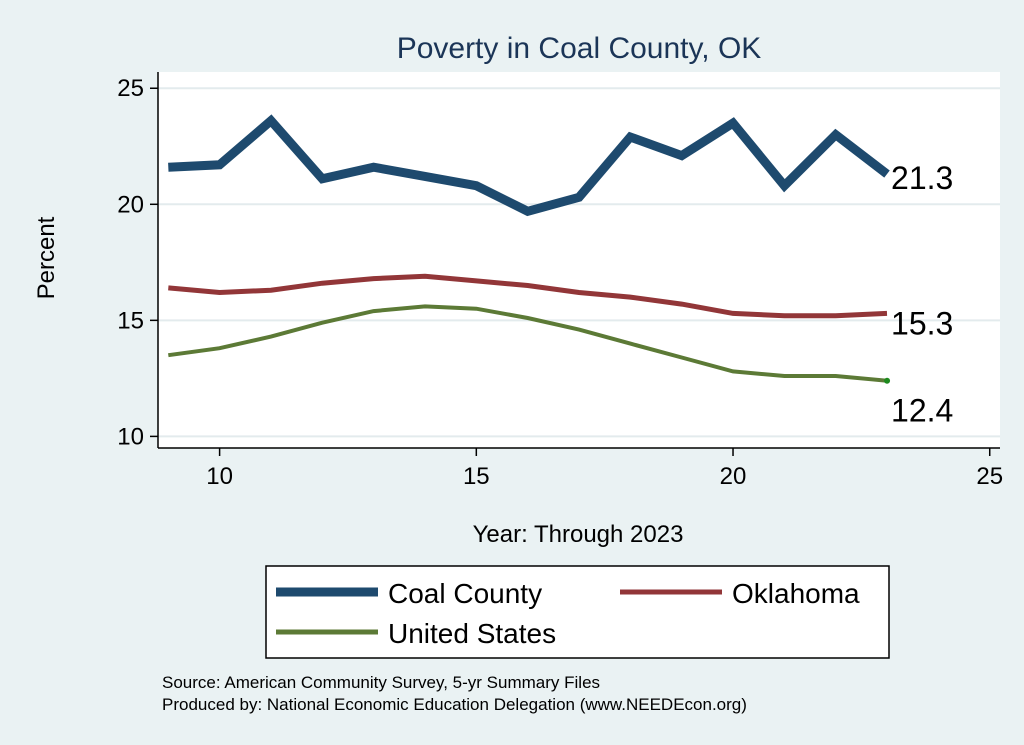 This screenshot has height=745, width=1024. I want to click on legend-label-oklahoma: Oklahoma, so click(796, 593).